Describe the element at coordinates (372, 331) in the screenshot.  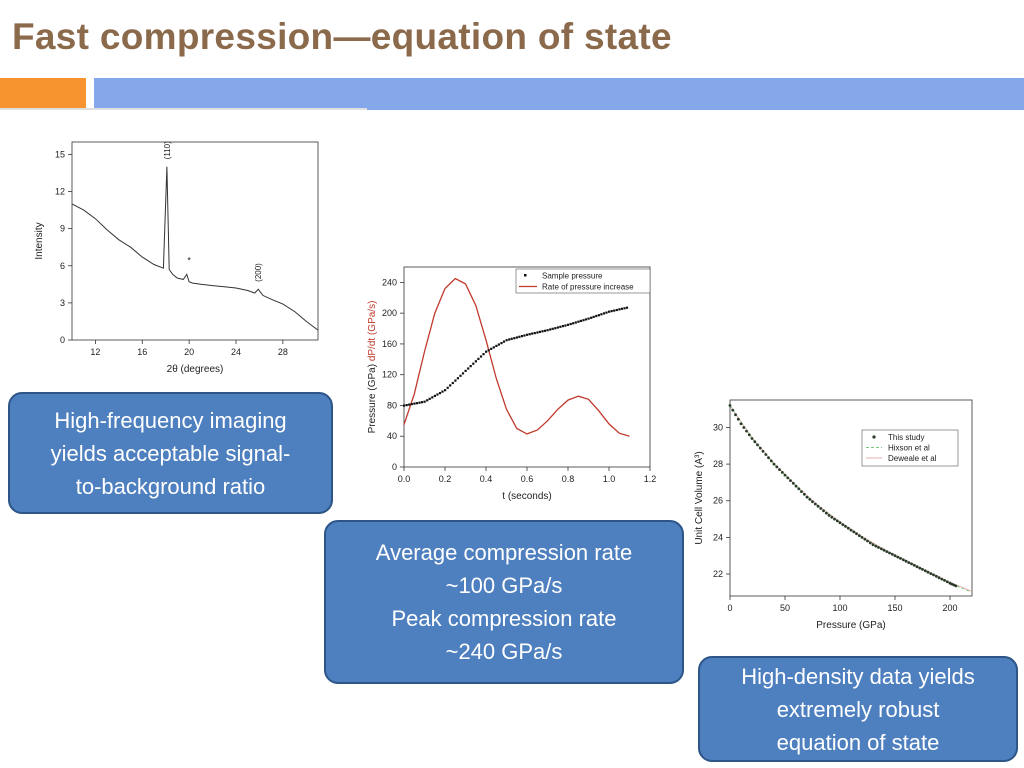
I see `y-axis-label-rate: dP/dt (GPa/s)` at that location.